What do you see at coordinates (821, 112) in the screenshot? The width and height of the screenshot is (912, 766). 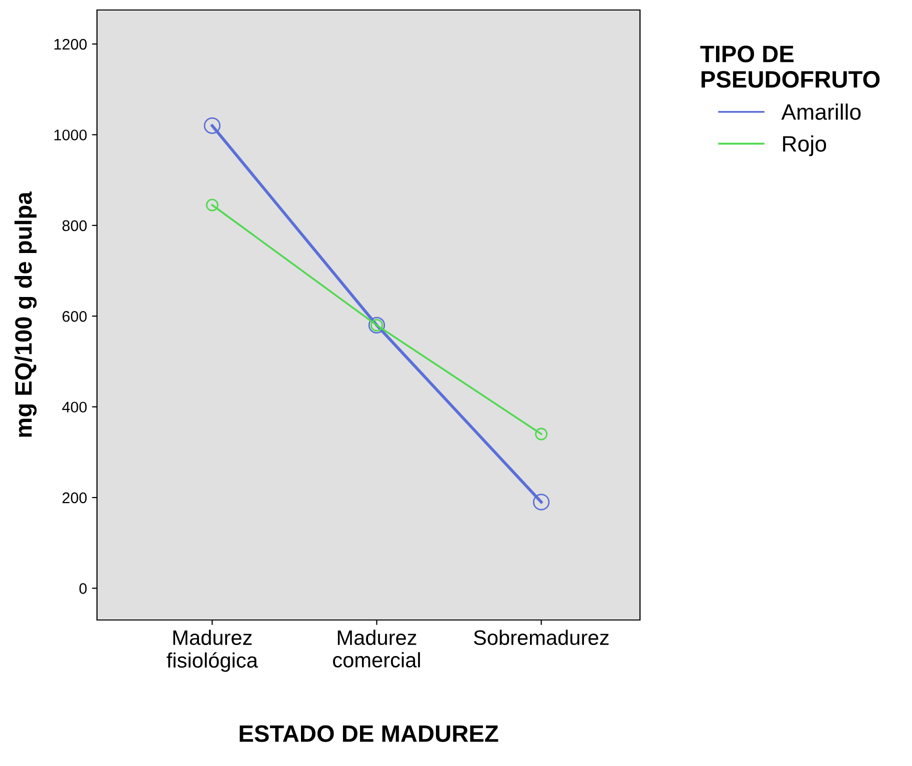 I see `legend-label: Amarillo` at bounding box center [821, 112].